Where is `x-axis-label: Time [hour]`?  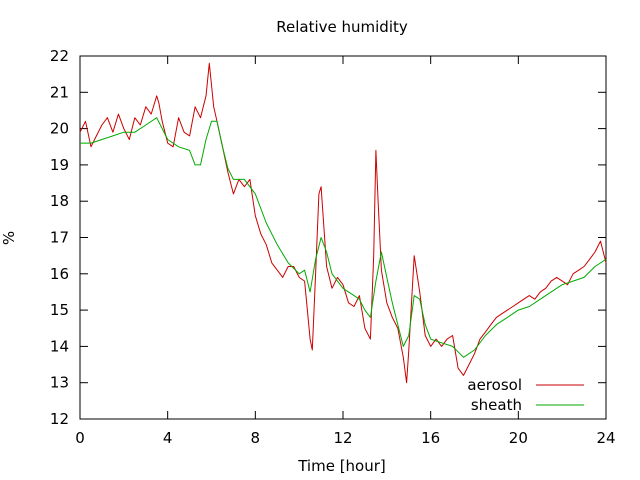 x-axis-label: Time [hour] is located at coordinates (341, 466).